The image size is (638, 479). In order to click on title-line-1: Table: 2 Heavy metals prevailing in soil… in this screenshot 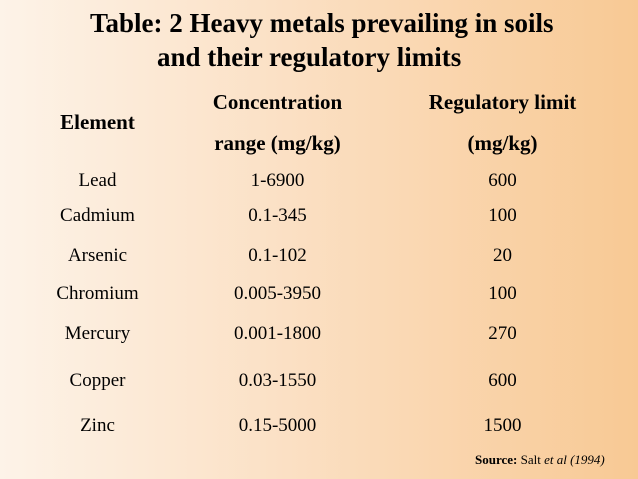, I will do `click(322, 23)`.